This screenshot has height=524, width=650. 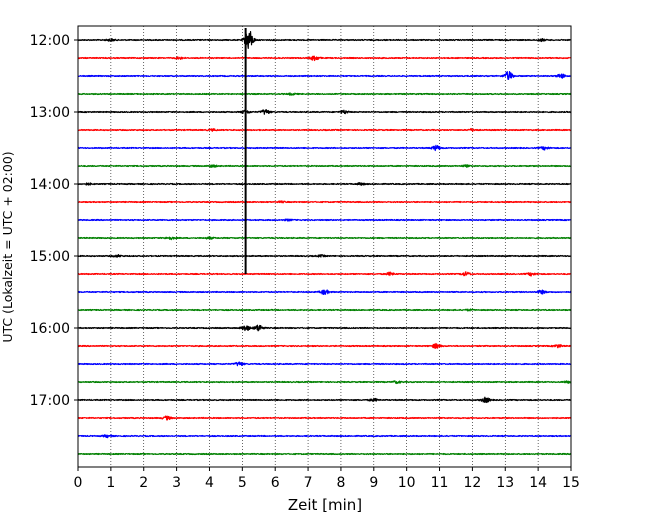 I want to click on x-tick-label: 5, so click(x=242, y=483).